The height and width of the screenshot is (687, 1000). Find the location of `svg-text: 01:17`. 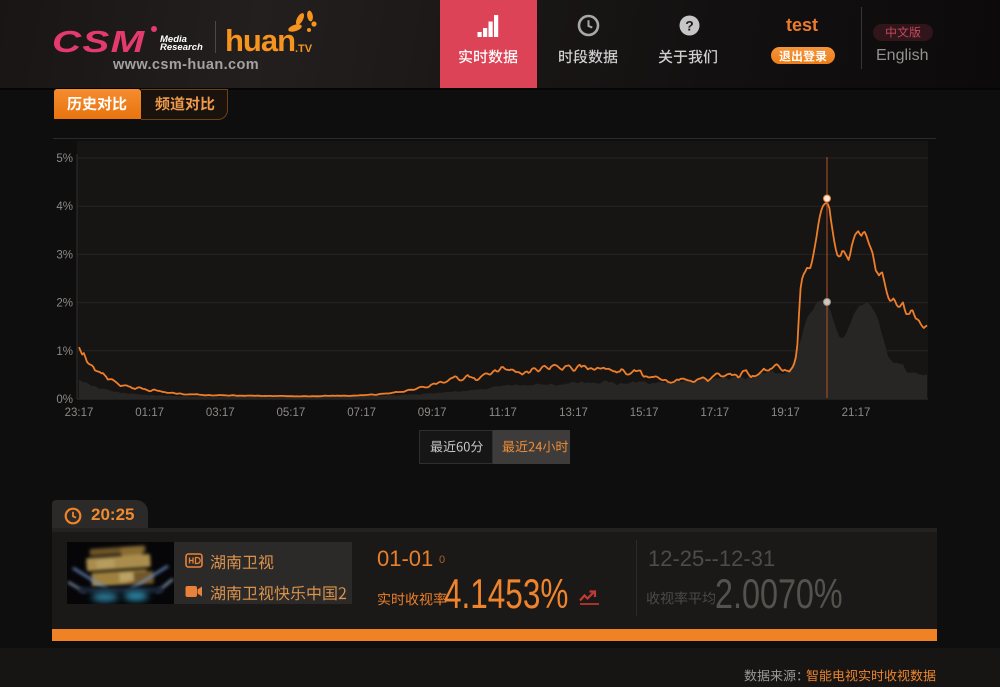

svg-text: 01:17 is located at coordinates (149, 413).